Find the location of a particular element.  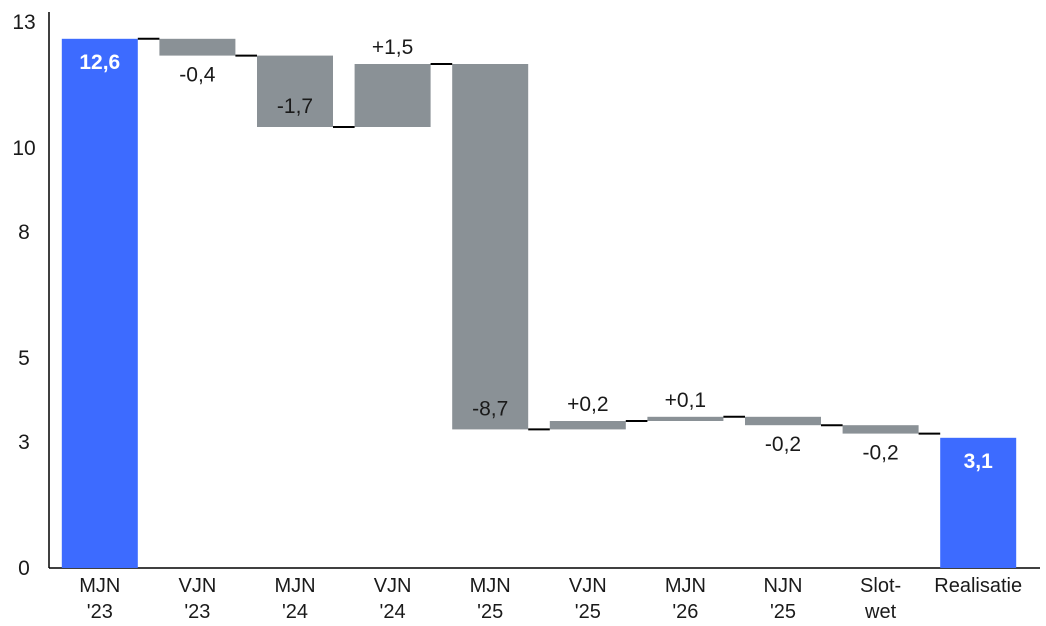

data-label: 12,6 is located at coordinates (99, 62).